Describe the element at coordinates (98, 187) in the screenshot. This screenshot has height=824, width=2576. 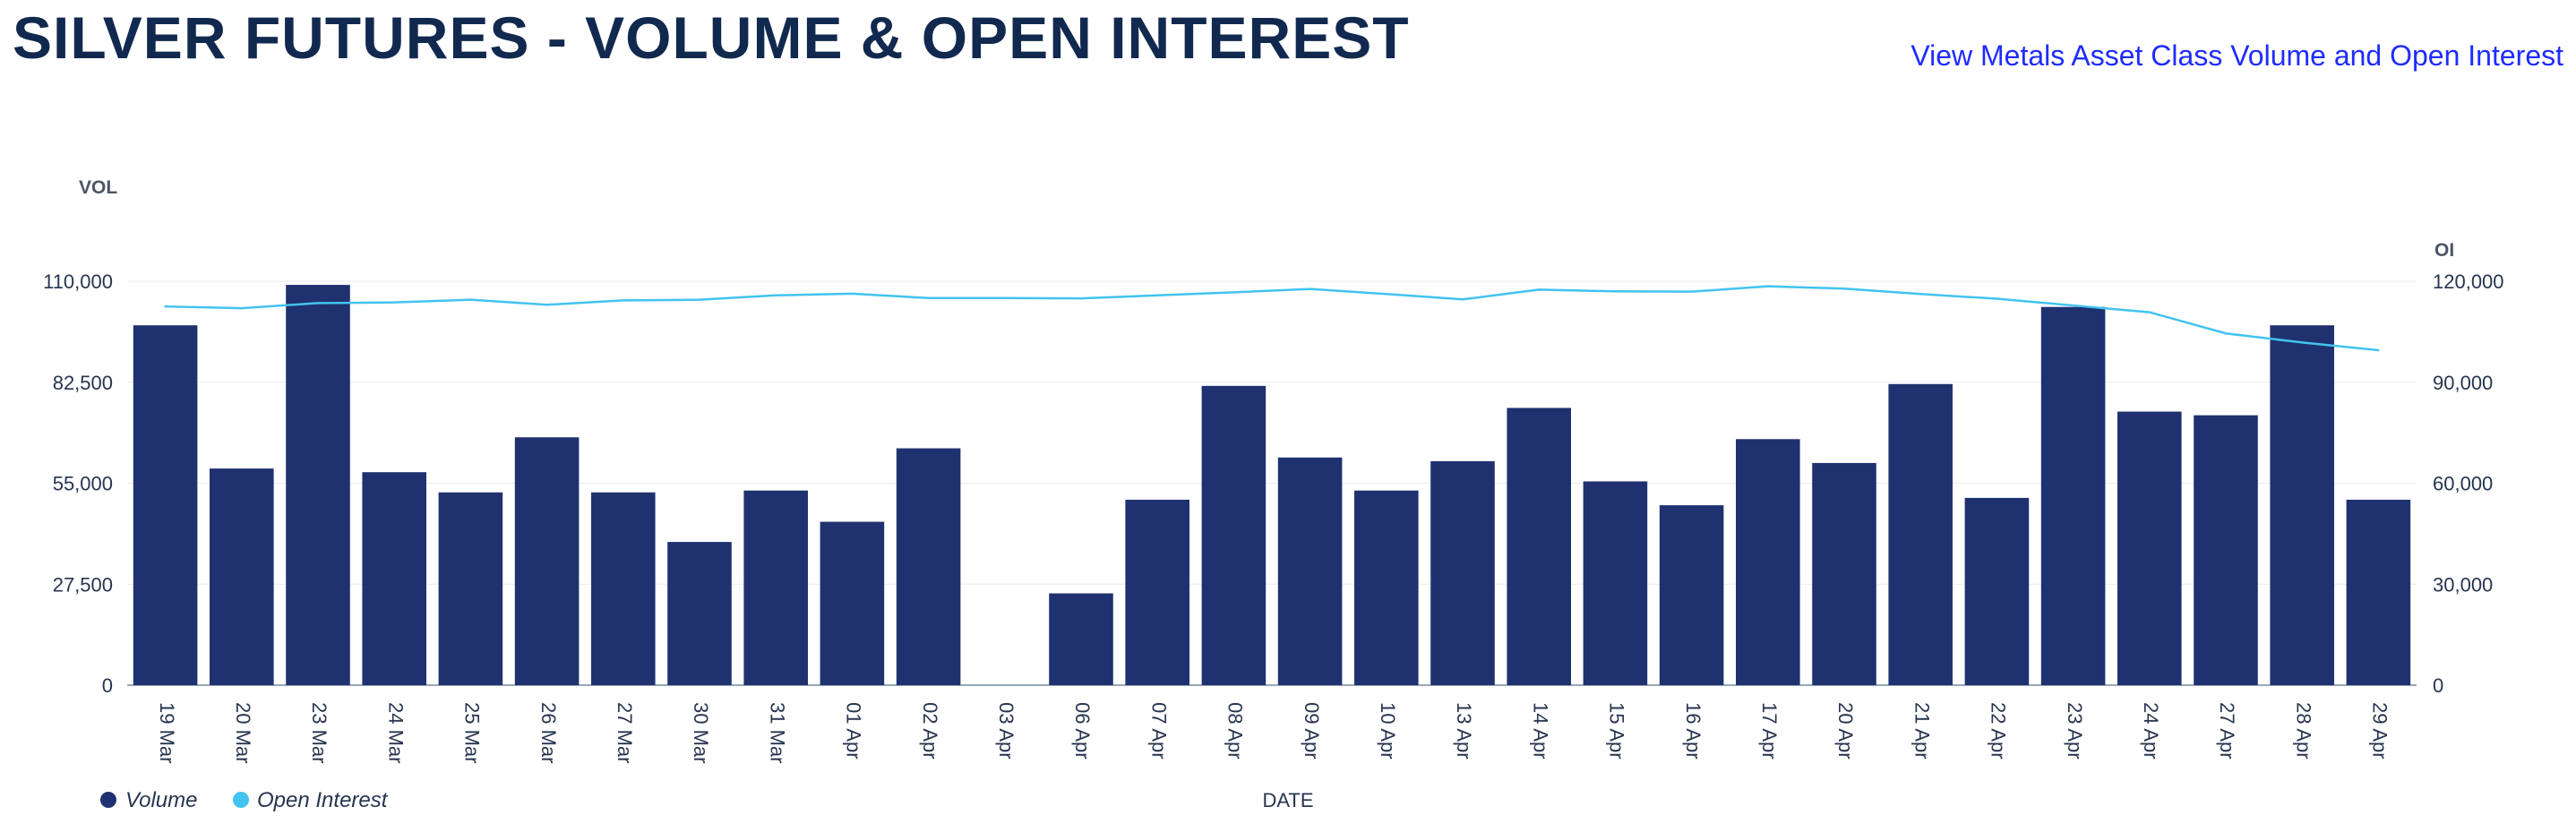
I see `left-axis-title: VOL` at that location.